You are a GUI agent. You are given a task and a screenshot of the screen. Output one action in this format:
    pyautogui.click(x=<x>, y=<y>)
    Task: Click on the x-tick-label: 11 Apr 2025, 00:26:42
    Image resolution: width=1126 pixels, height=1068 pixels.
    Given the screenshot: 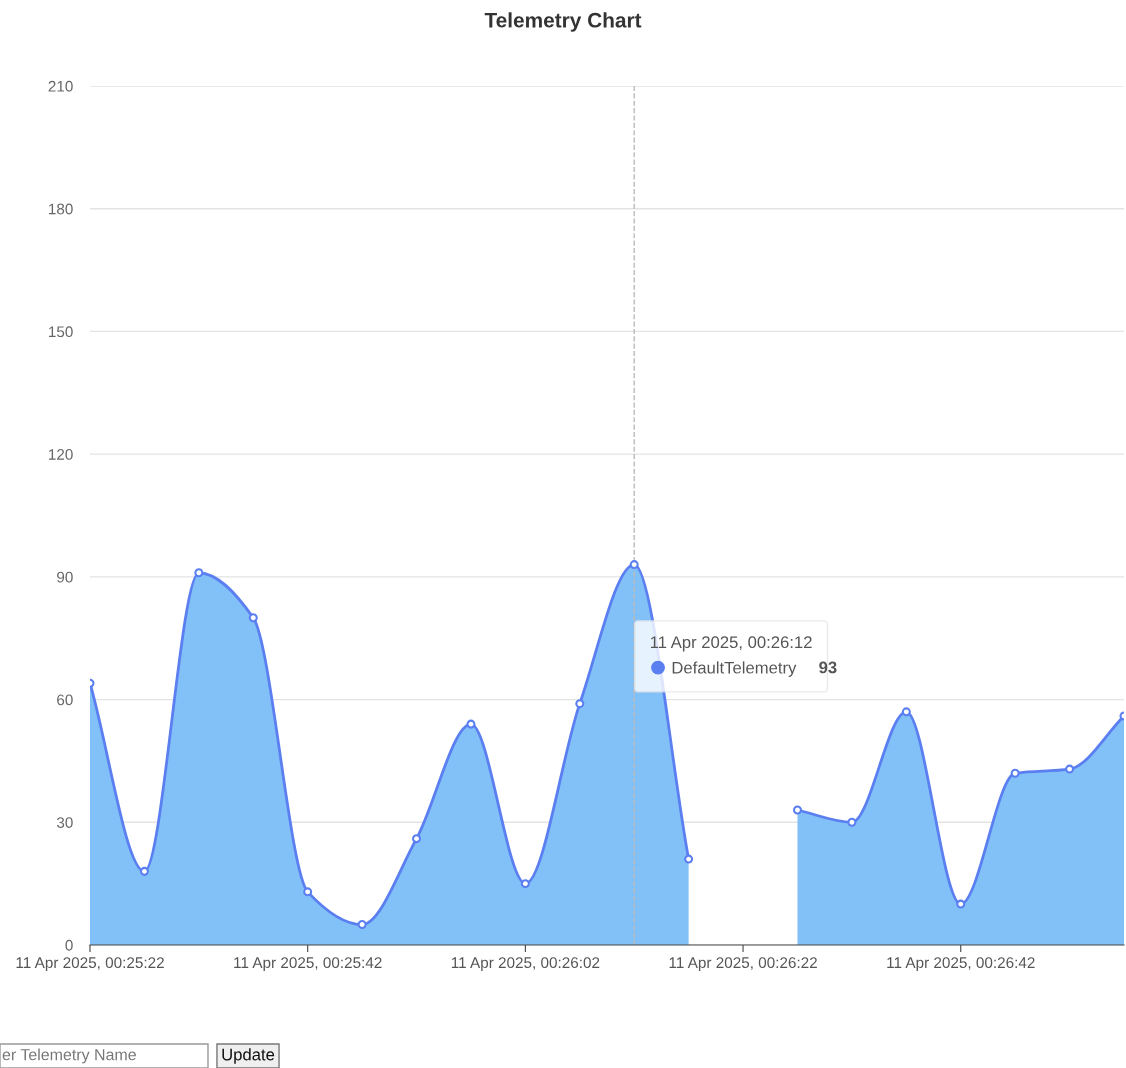 What is the action you would take?
    pyautogui.click(x=961, y=964)
    